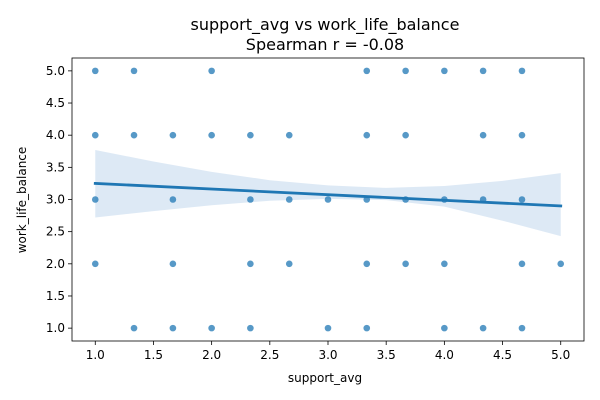 The image size is (600, 400). I want to click on y-tick-label: 4.5, so click(55, 103).